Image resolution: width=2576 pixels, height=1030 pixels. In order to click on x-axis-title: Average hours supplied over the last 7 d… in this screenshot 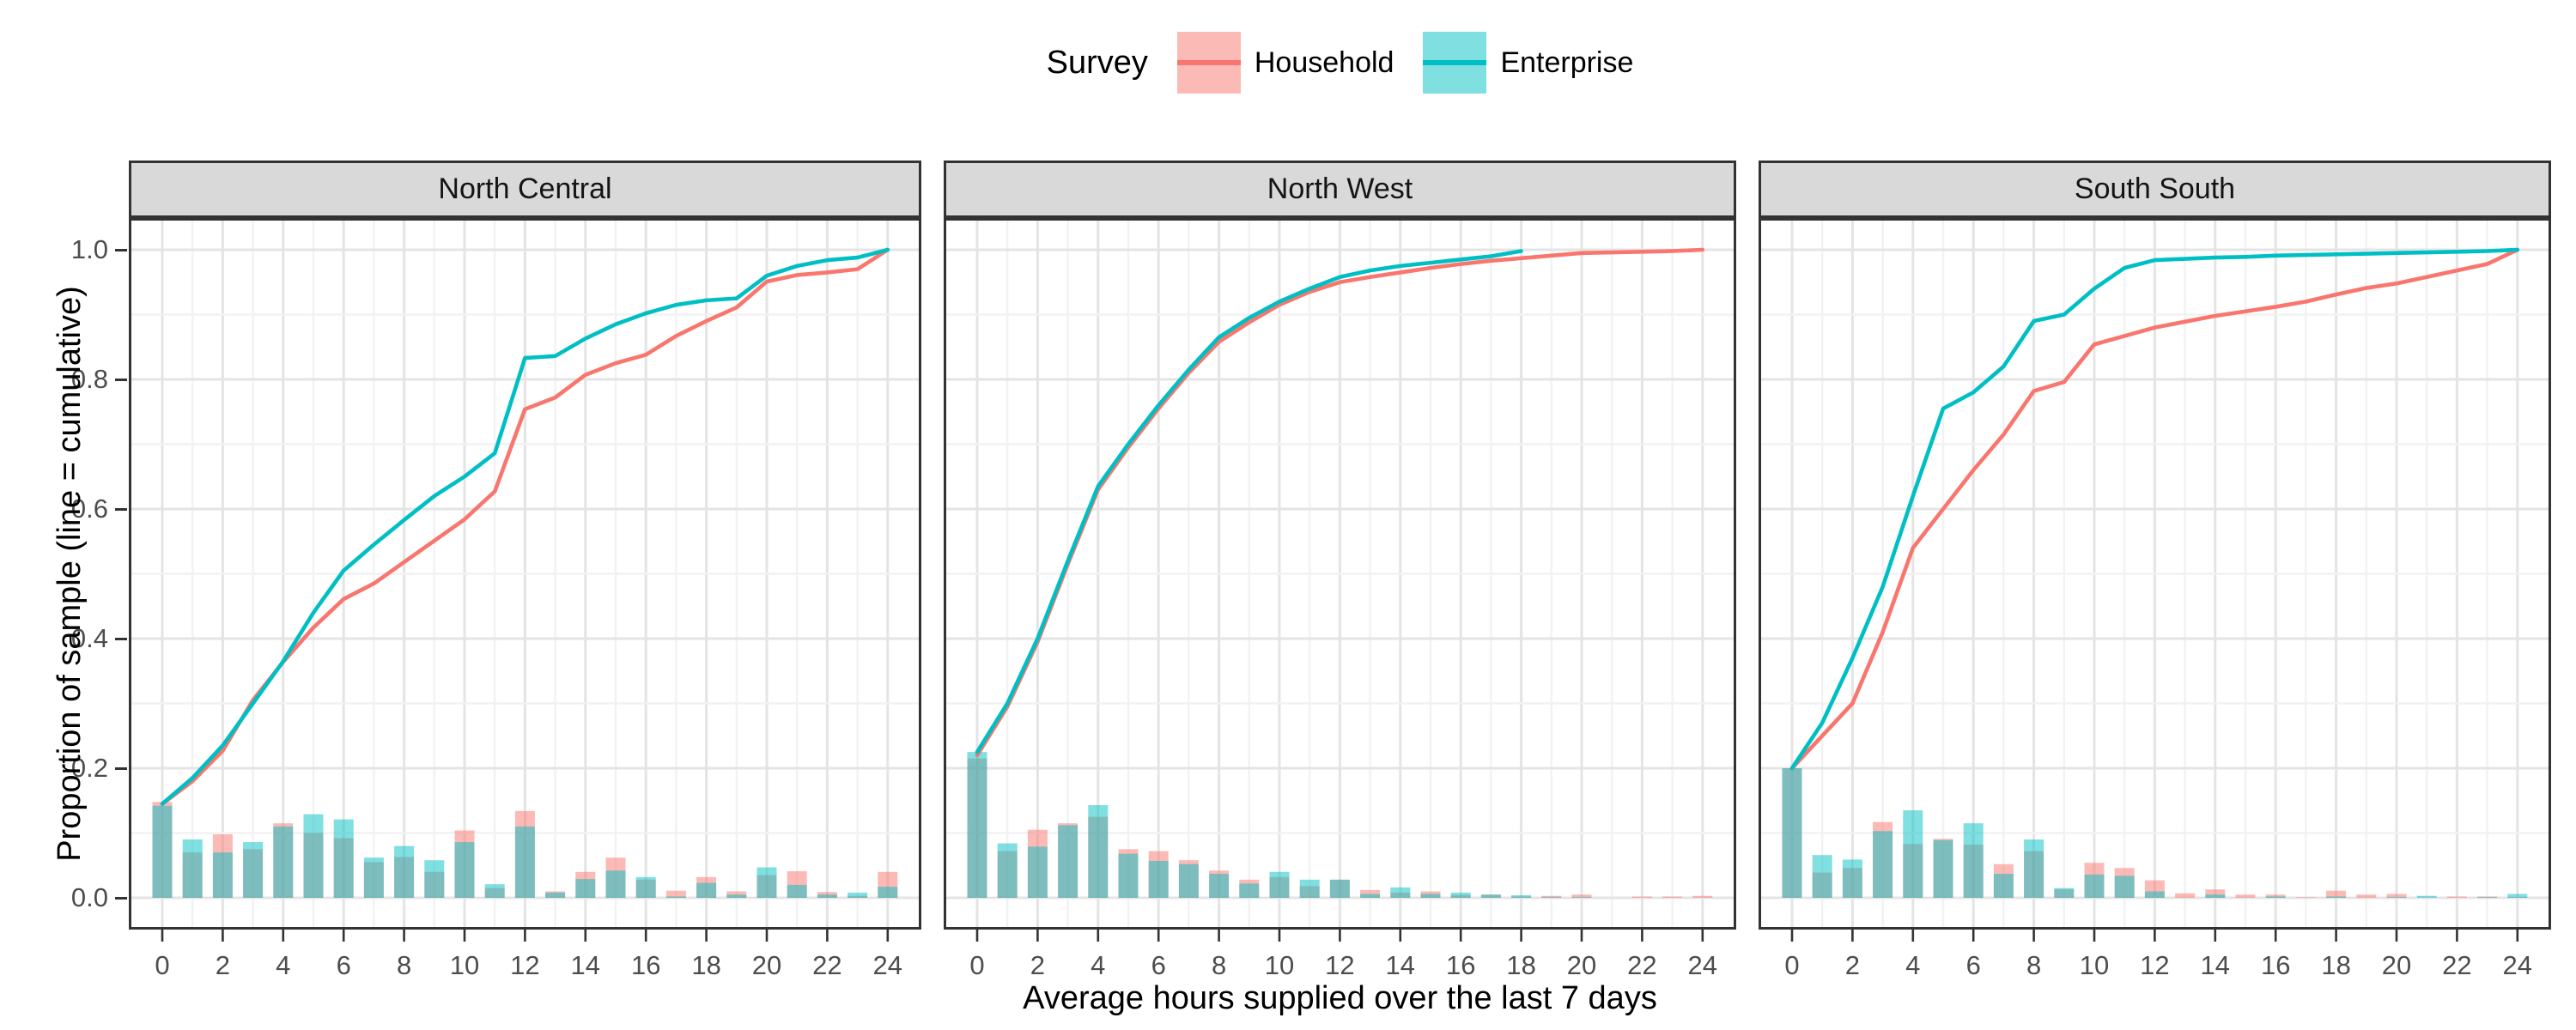, I will do `click(1340, 998)`.